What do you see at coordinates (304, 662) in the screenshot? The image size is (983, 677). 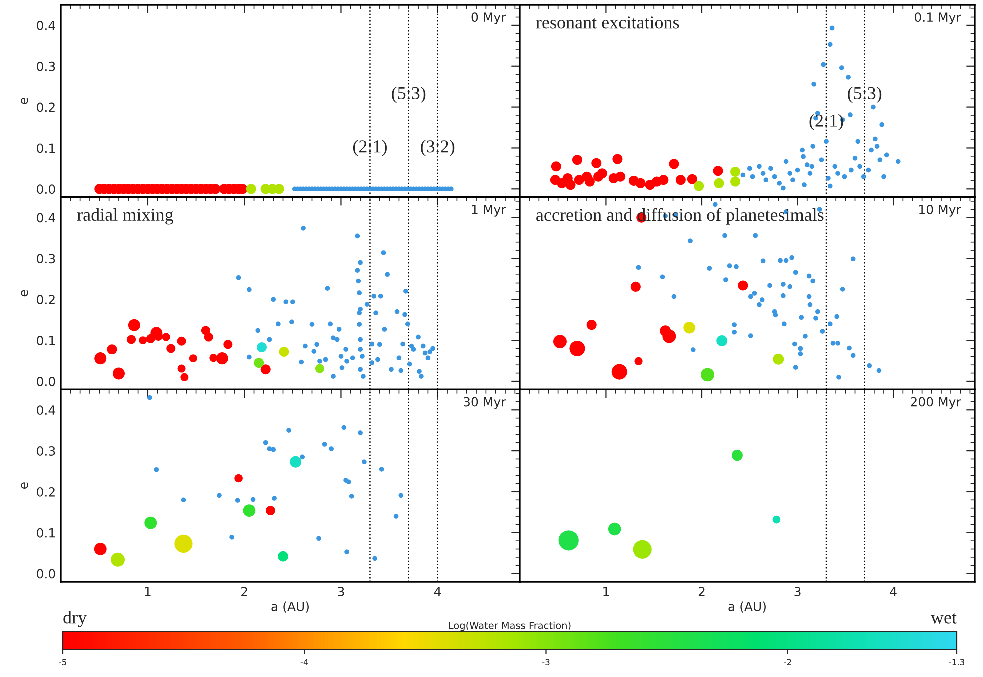 I see `color-bar-label: -4` at bounding box center [304, 662].